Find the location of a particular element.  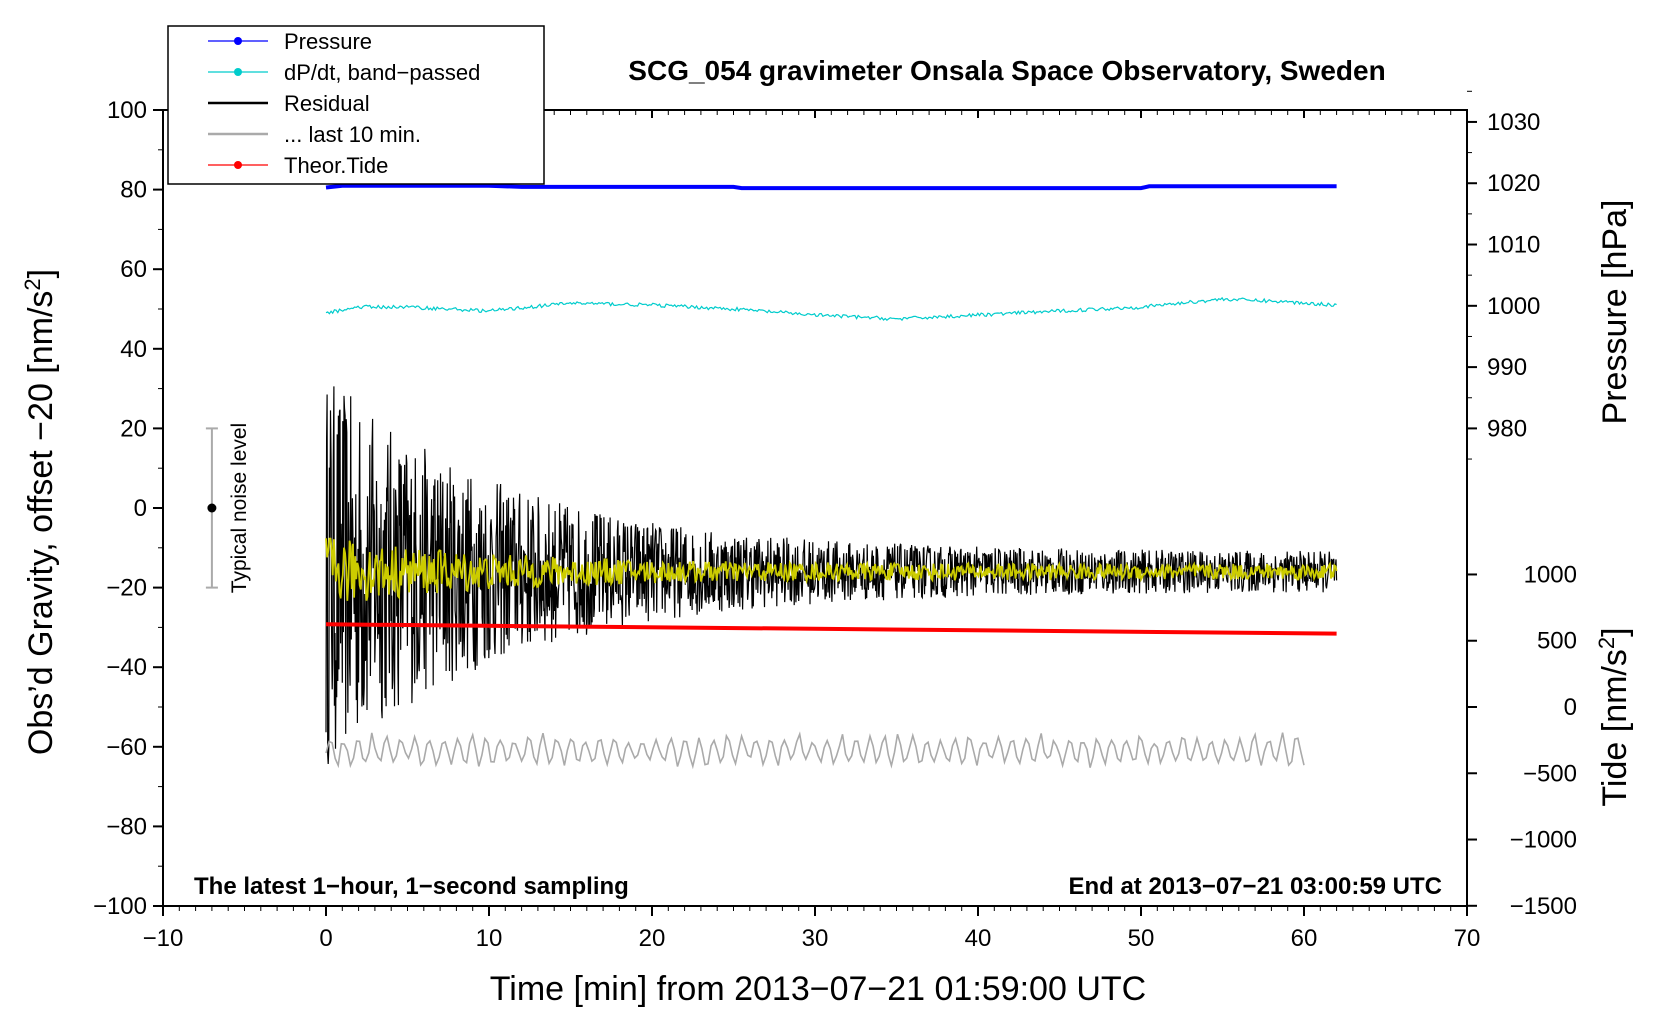

x-tick-label: 30 is located at coordinates (815, 938).